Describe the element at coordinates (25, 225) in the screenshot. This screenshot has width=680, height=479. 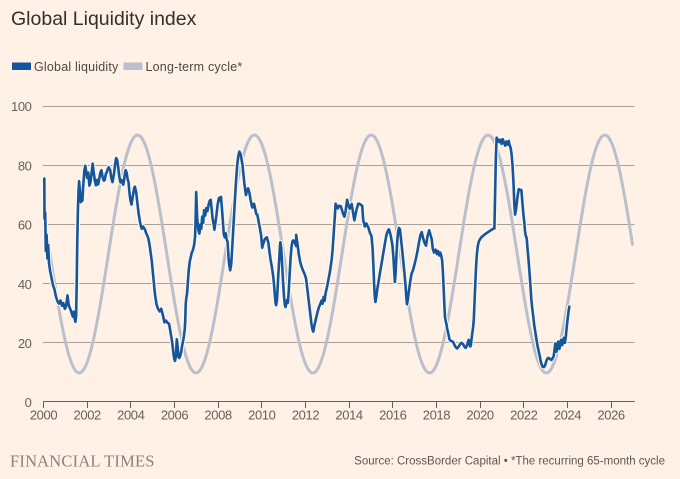
I see `svg-text: 60` at that location.